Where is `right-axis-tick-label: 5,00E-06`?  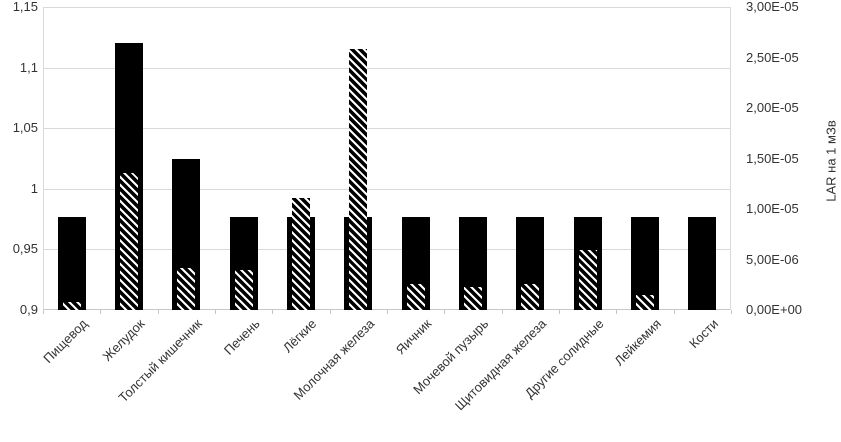
right-axis-tick-label: 5,00E-06 is located at coordinates (772, 259).